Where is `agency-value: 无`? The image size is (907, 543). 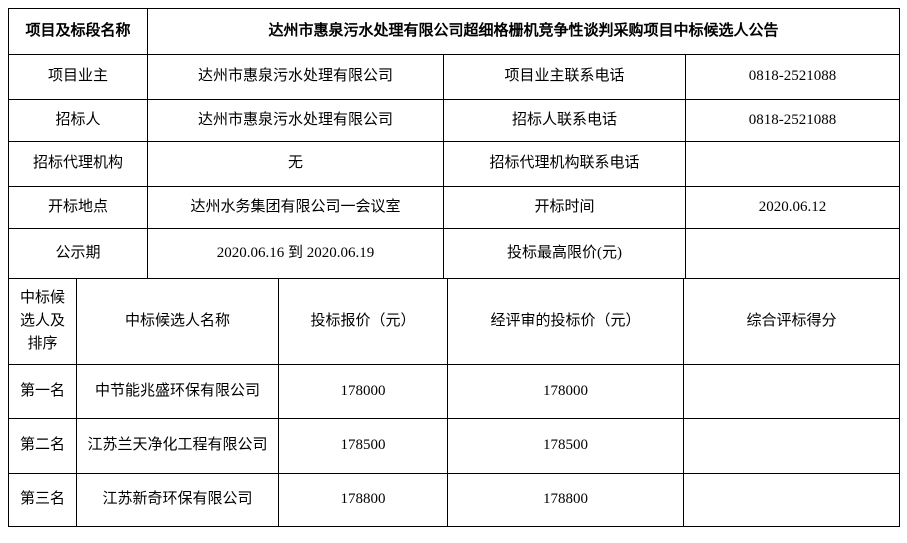
agency-value: 无 is located at coordinates (295, 164).